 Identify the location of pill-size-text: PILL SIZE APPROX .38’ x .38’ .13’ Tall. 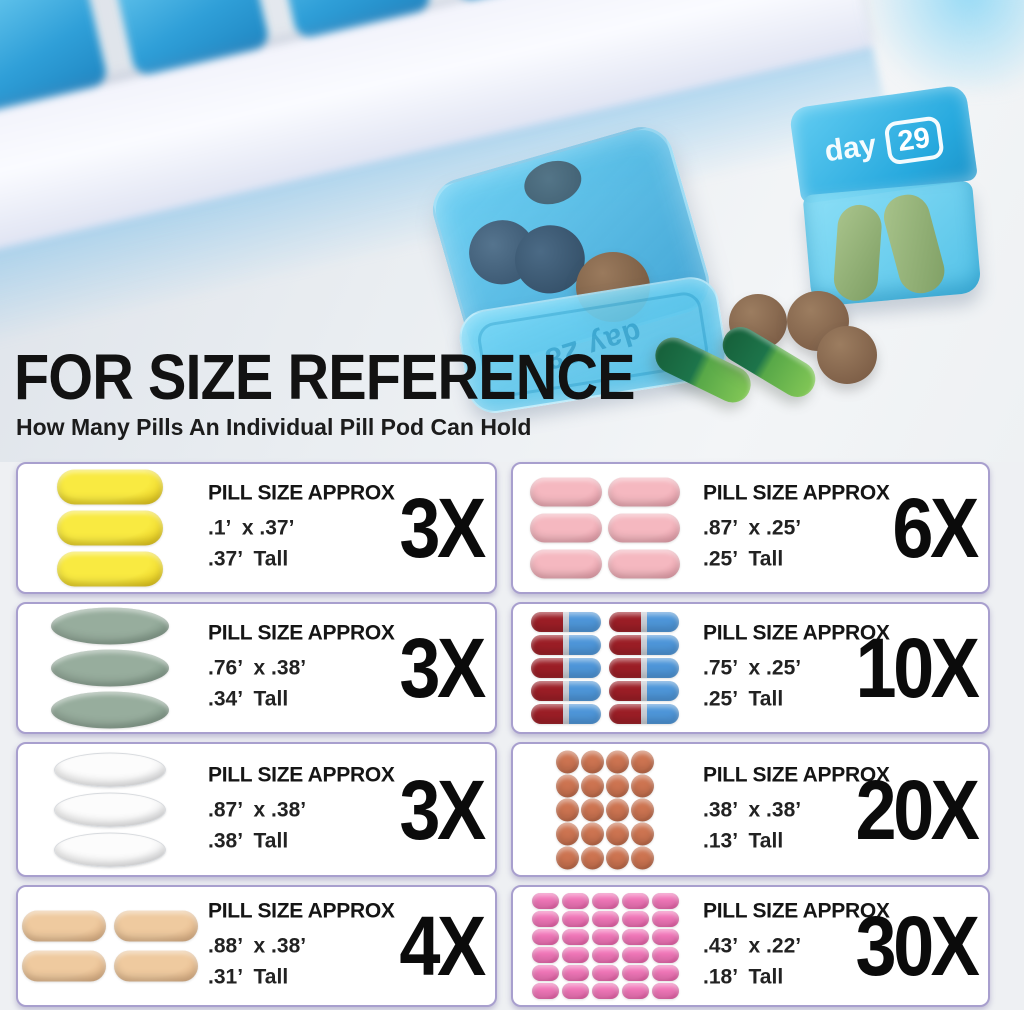
(796, 809).